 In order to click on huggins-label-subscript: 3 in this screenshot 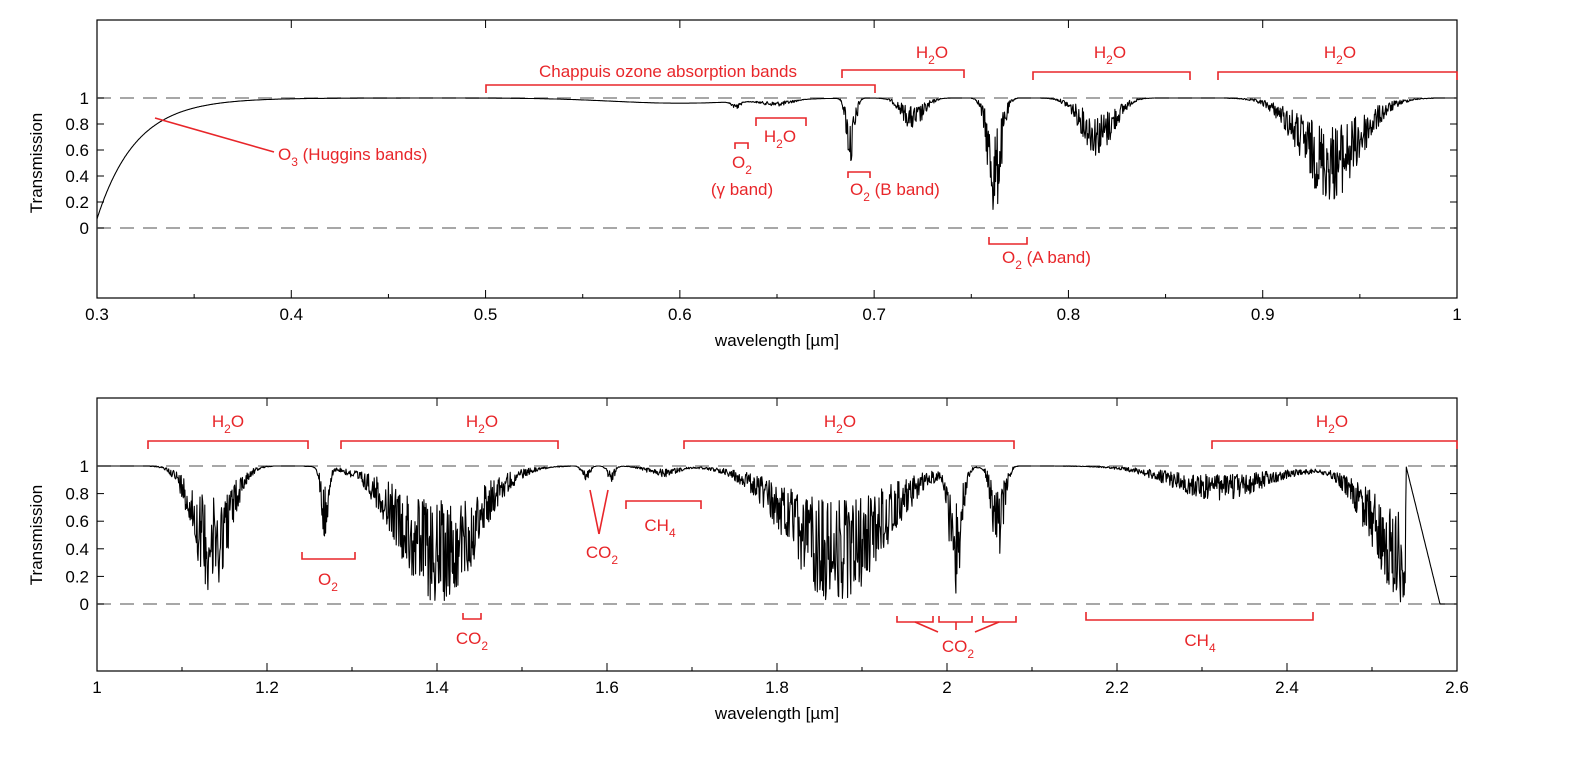, I will do `click(294, 162)`.